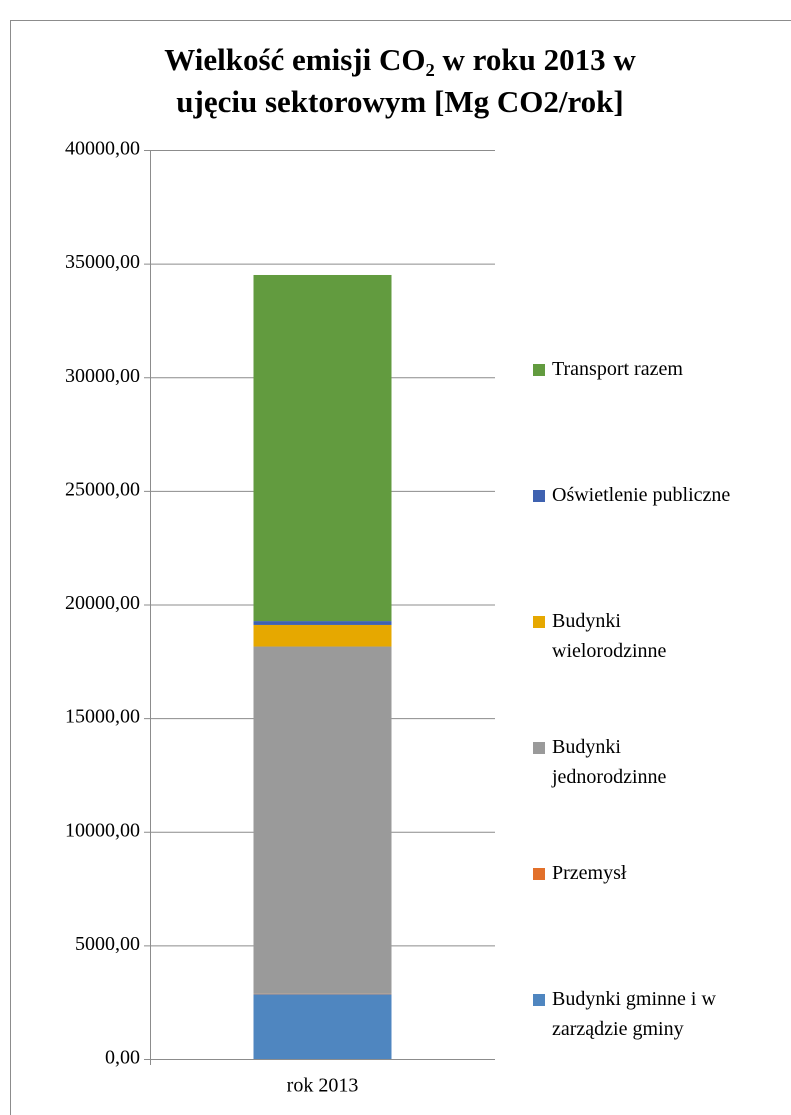  I want to click on y-tick-label: 10000,00, so click(102, 830).